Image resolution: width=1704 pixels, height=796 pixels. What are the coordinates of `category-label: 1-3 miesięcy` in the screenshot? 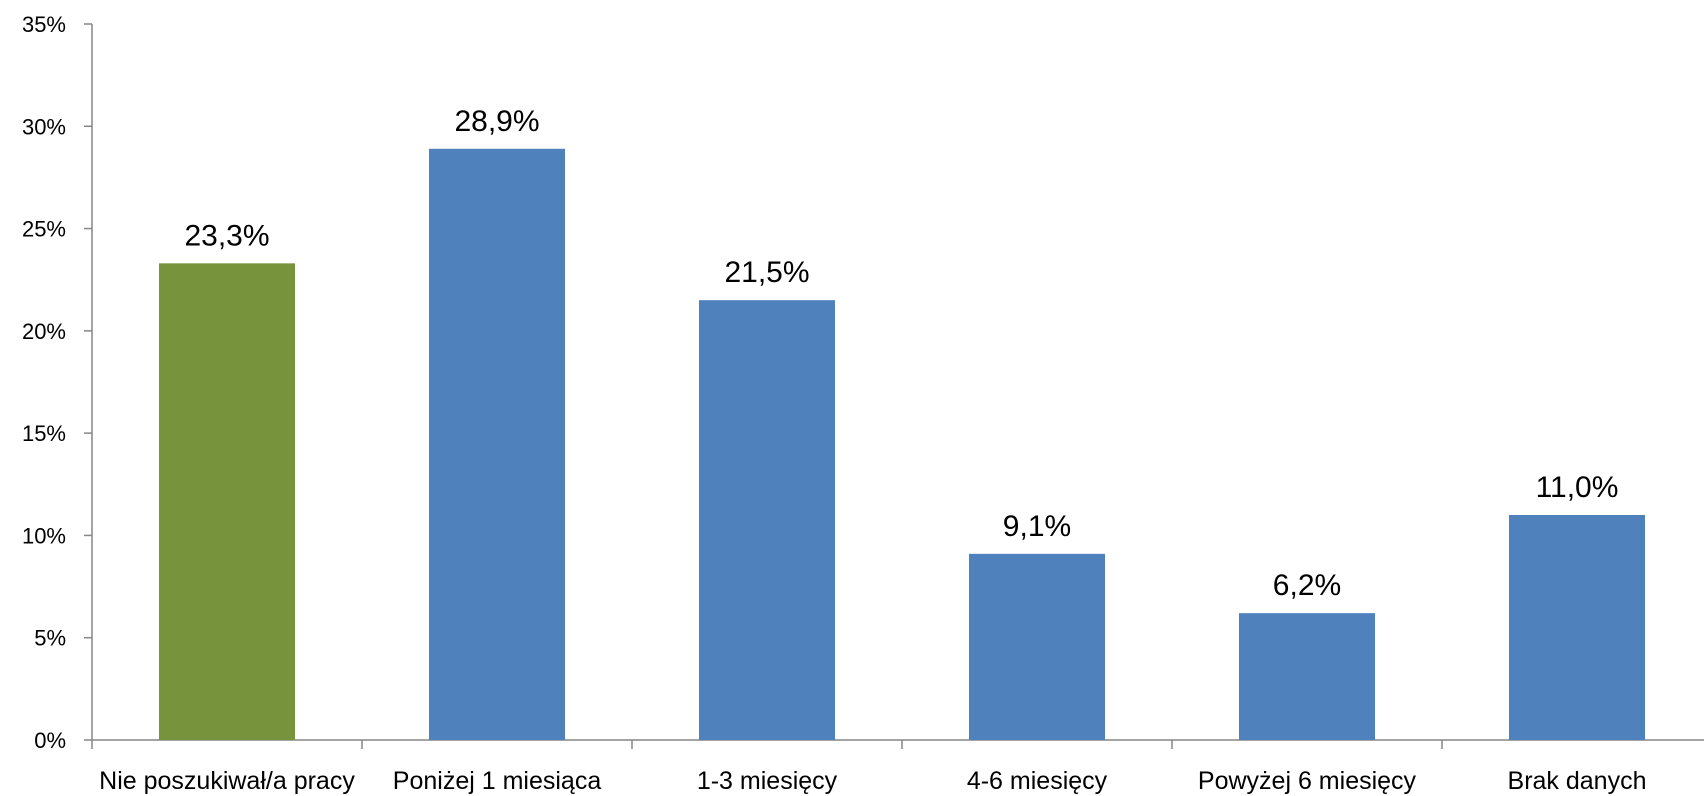 It's located at (767, 781).